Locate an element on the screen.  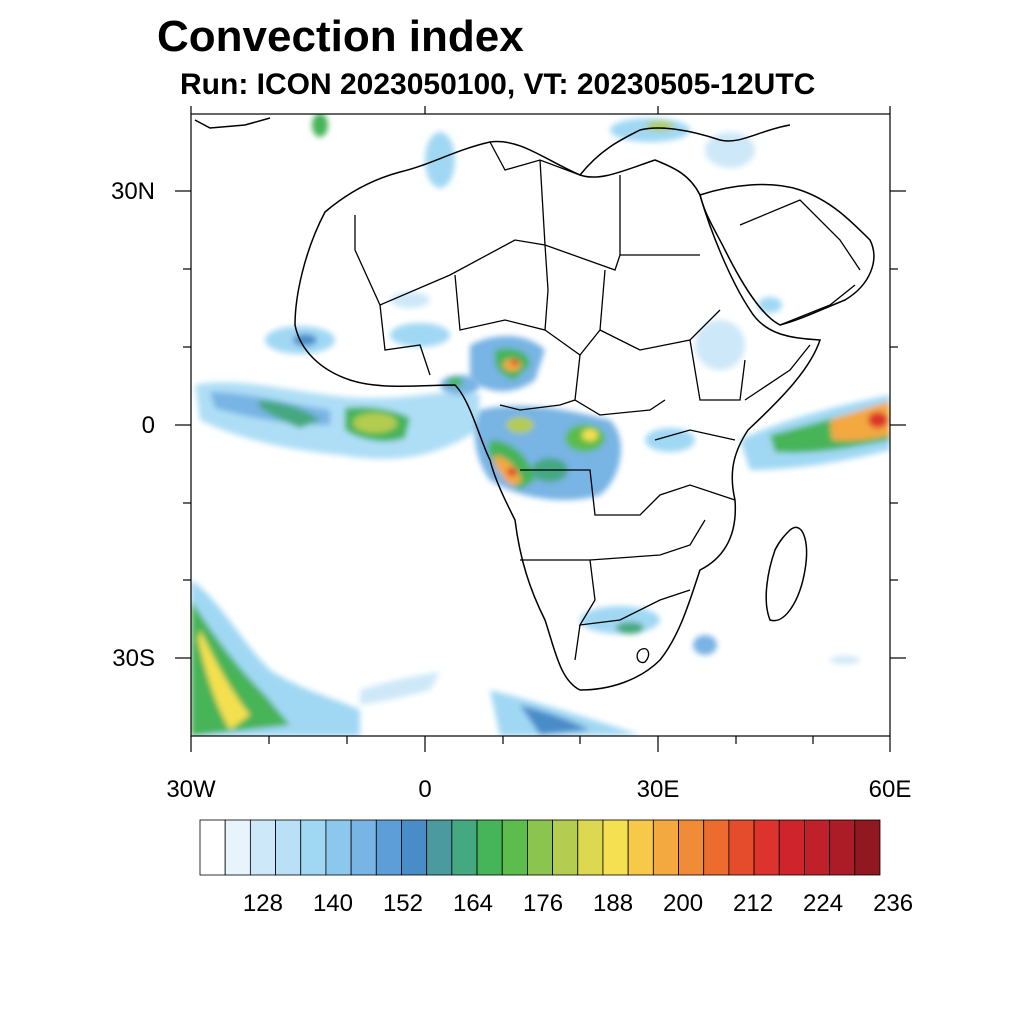
lat-label-30s: 30S is located at coordinates (133, 658).